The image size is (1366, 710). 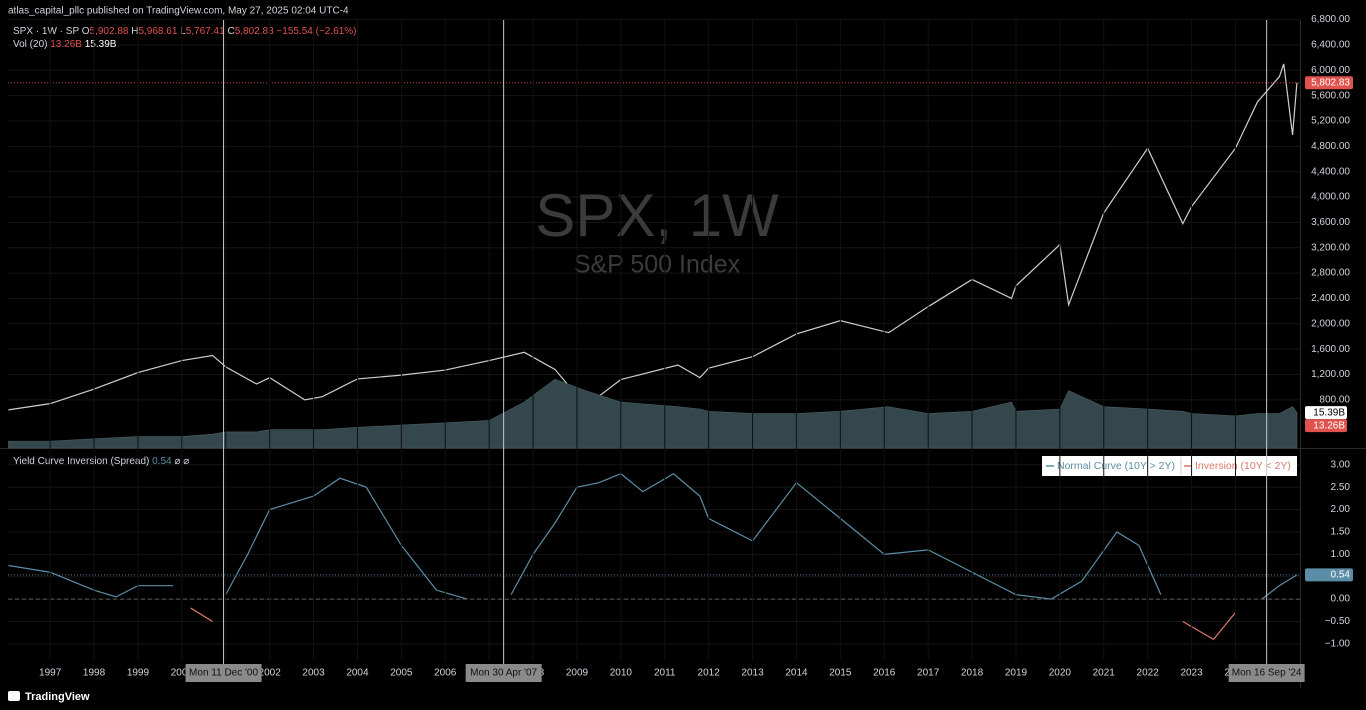 What do you see at coordinates (1334, 399) in the screenshot?
I see `y-tick-label: 800.00` at bounding box center [1334, 399].